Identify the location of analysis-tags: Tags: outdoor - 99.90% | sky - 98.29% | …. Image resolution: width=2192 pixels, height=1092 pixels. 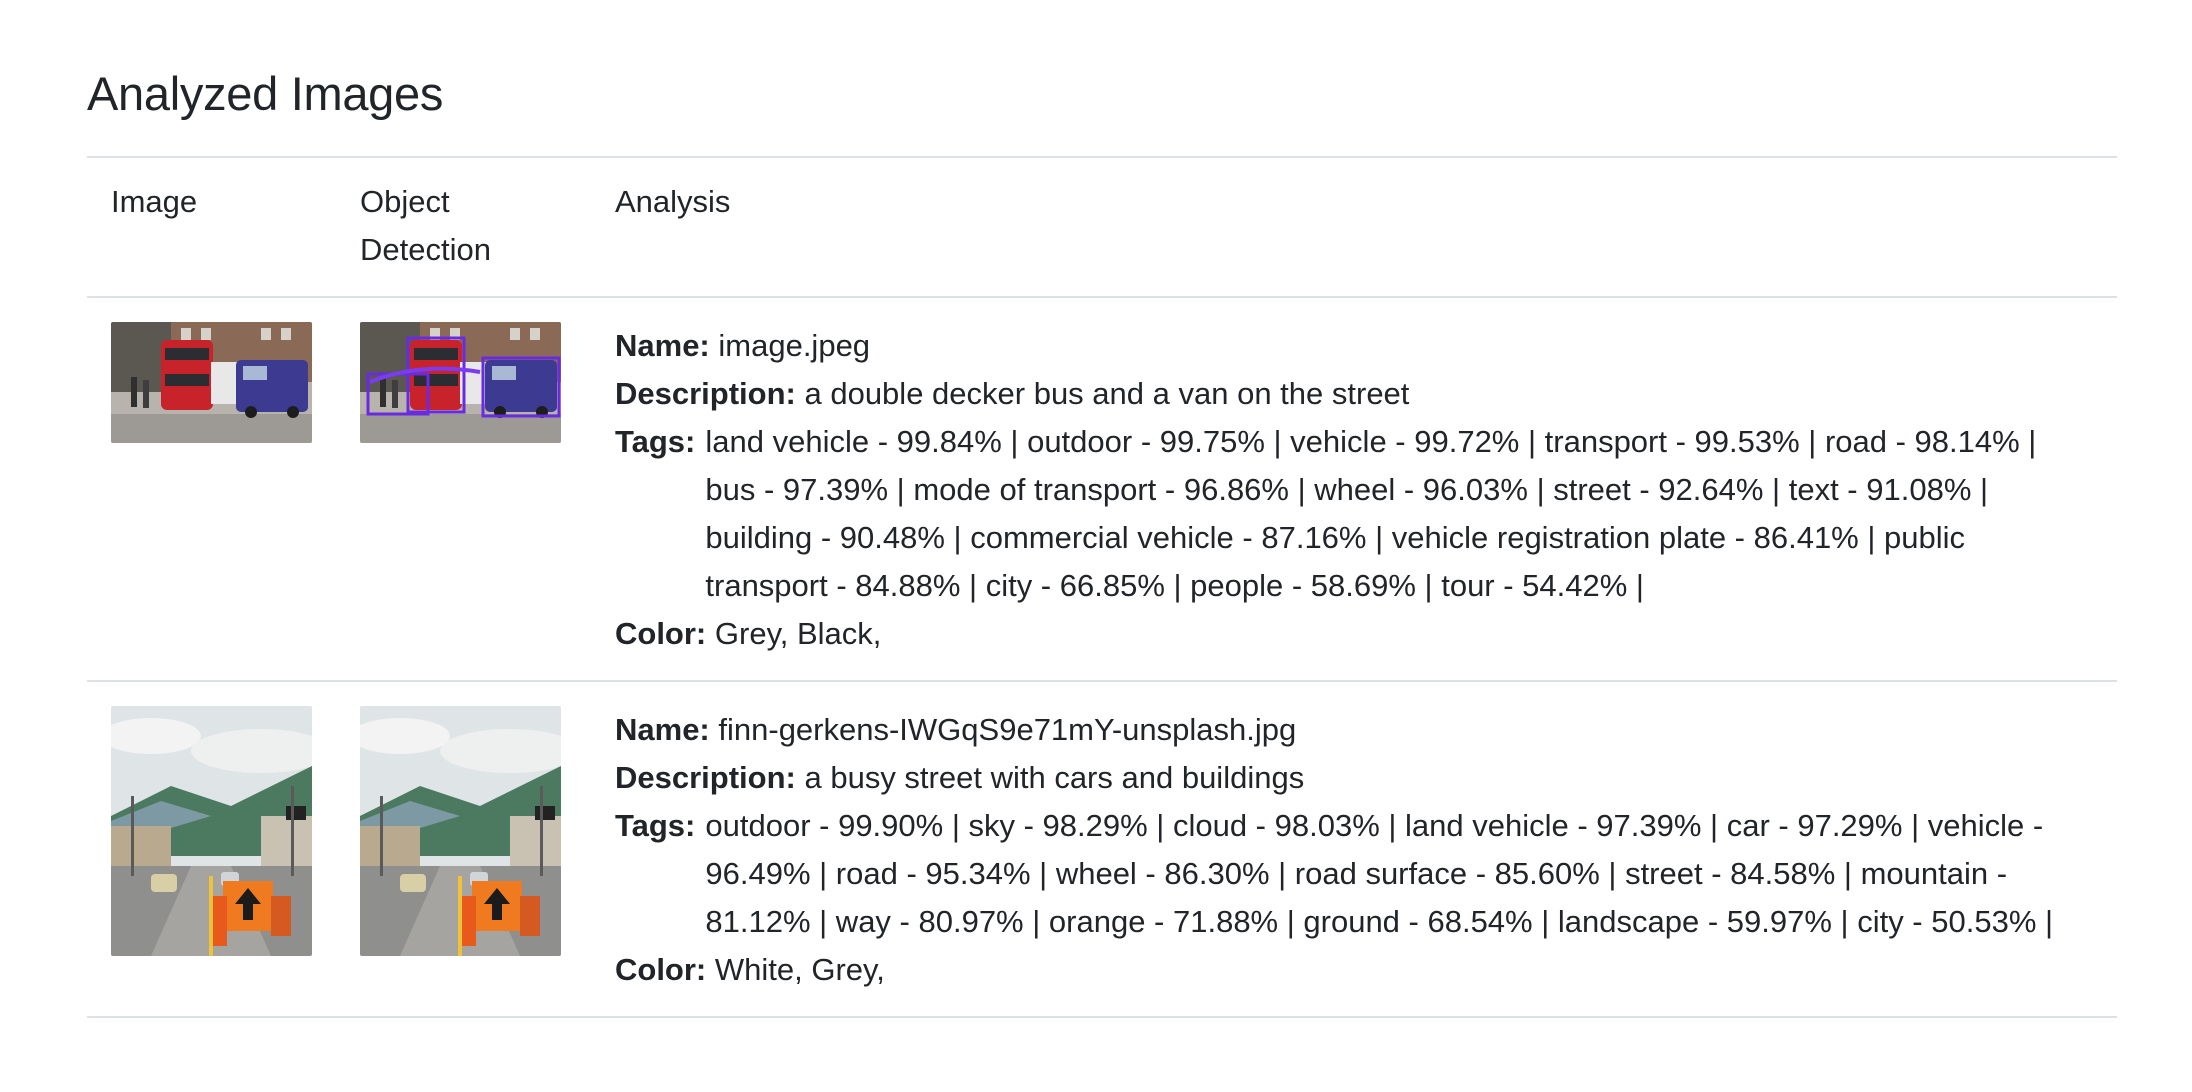
(1354, 874).